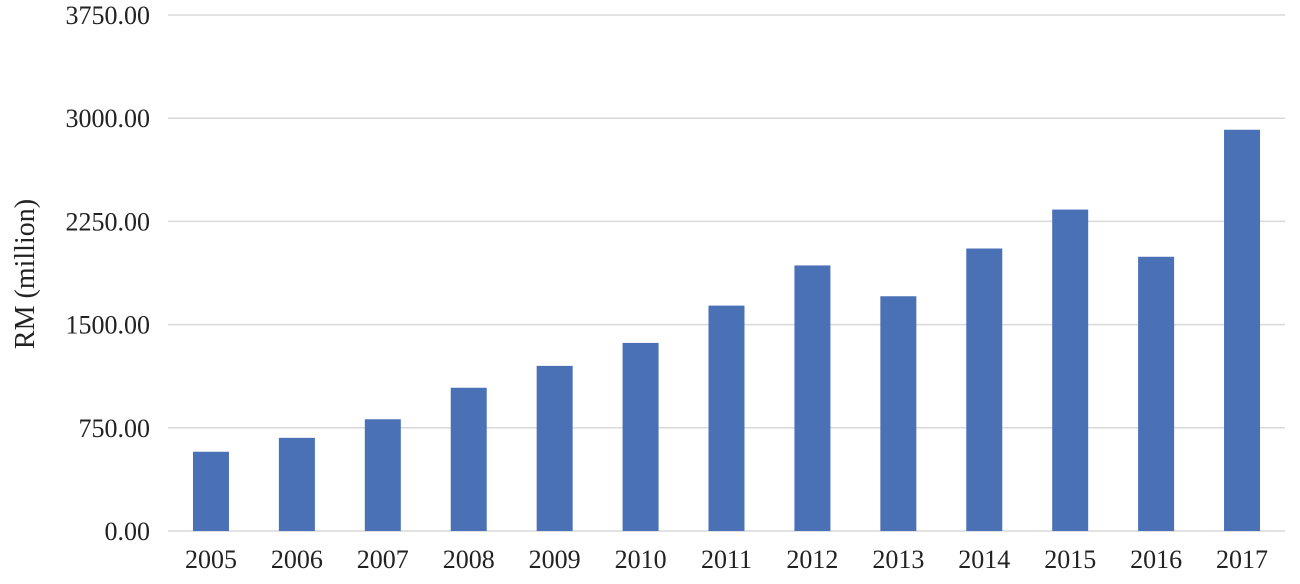  Describe the element at coordinates (640, 436) in the screenshot. I see `bar-2010` at that location.